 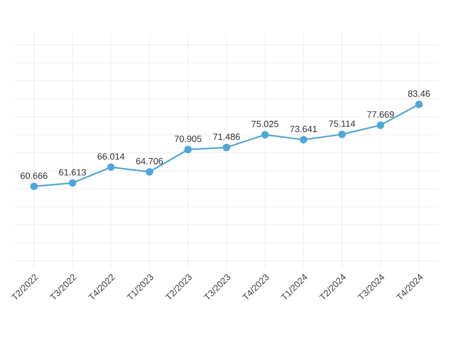 I want to click on data-label: 60.666, so click(x=34, y=175).